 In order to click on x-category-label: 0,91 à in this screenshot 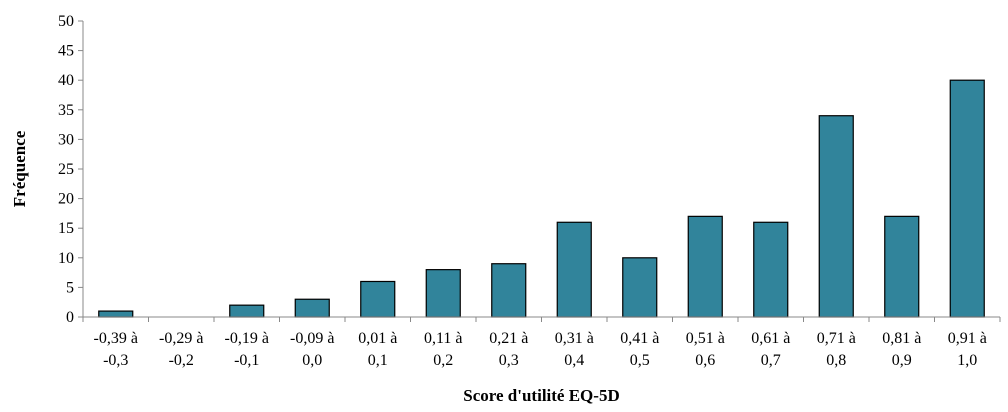, I will do `click(967, 338)`.